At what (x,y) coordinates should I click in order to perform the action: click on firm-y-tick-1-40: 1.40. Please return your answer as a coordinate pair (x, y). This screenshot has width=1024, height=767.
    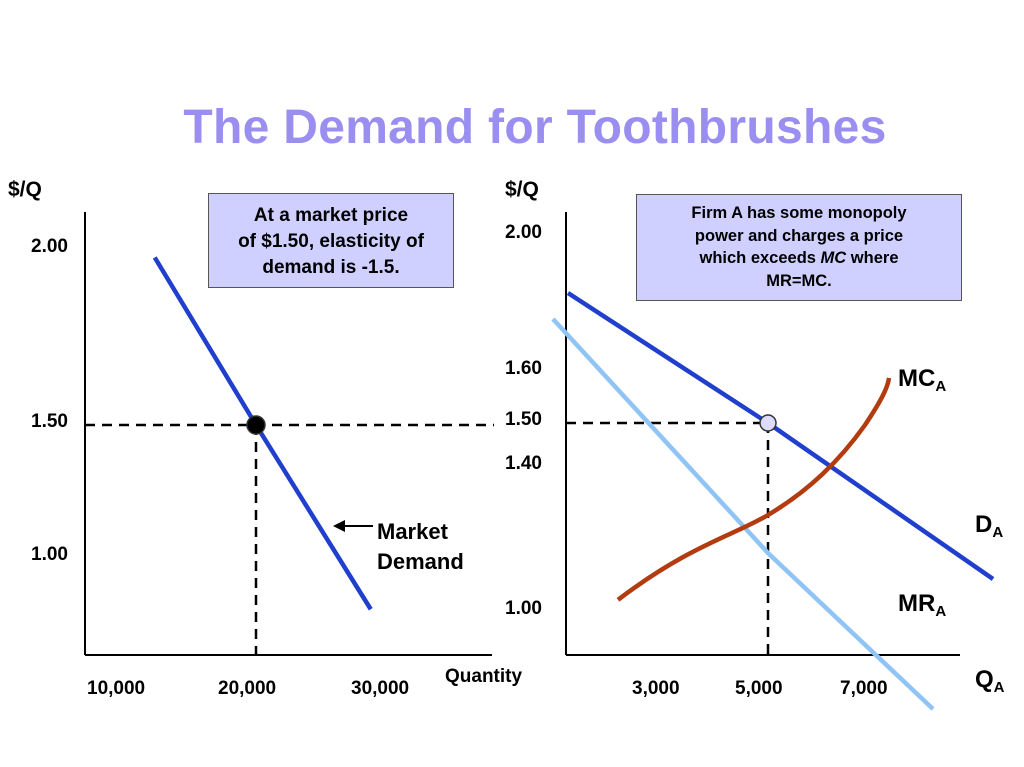
    Looking at the image, I should click on (523, 463).